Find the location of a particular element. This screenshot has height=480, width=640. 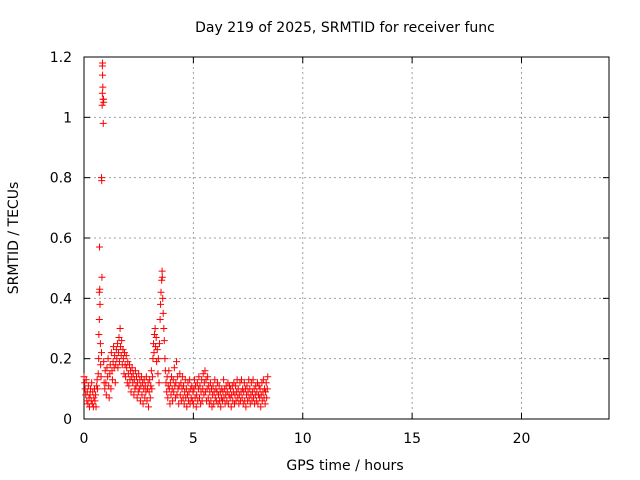

x-tick-label: 0 is located at coordinates (84, 439).